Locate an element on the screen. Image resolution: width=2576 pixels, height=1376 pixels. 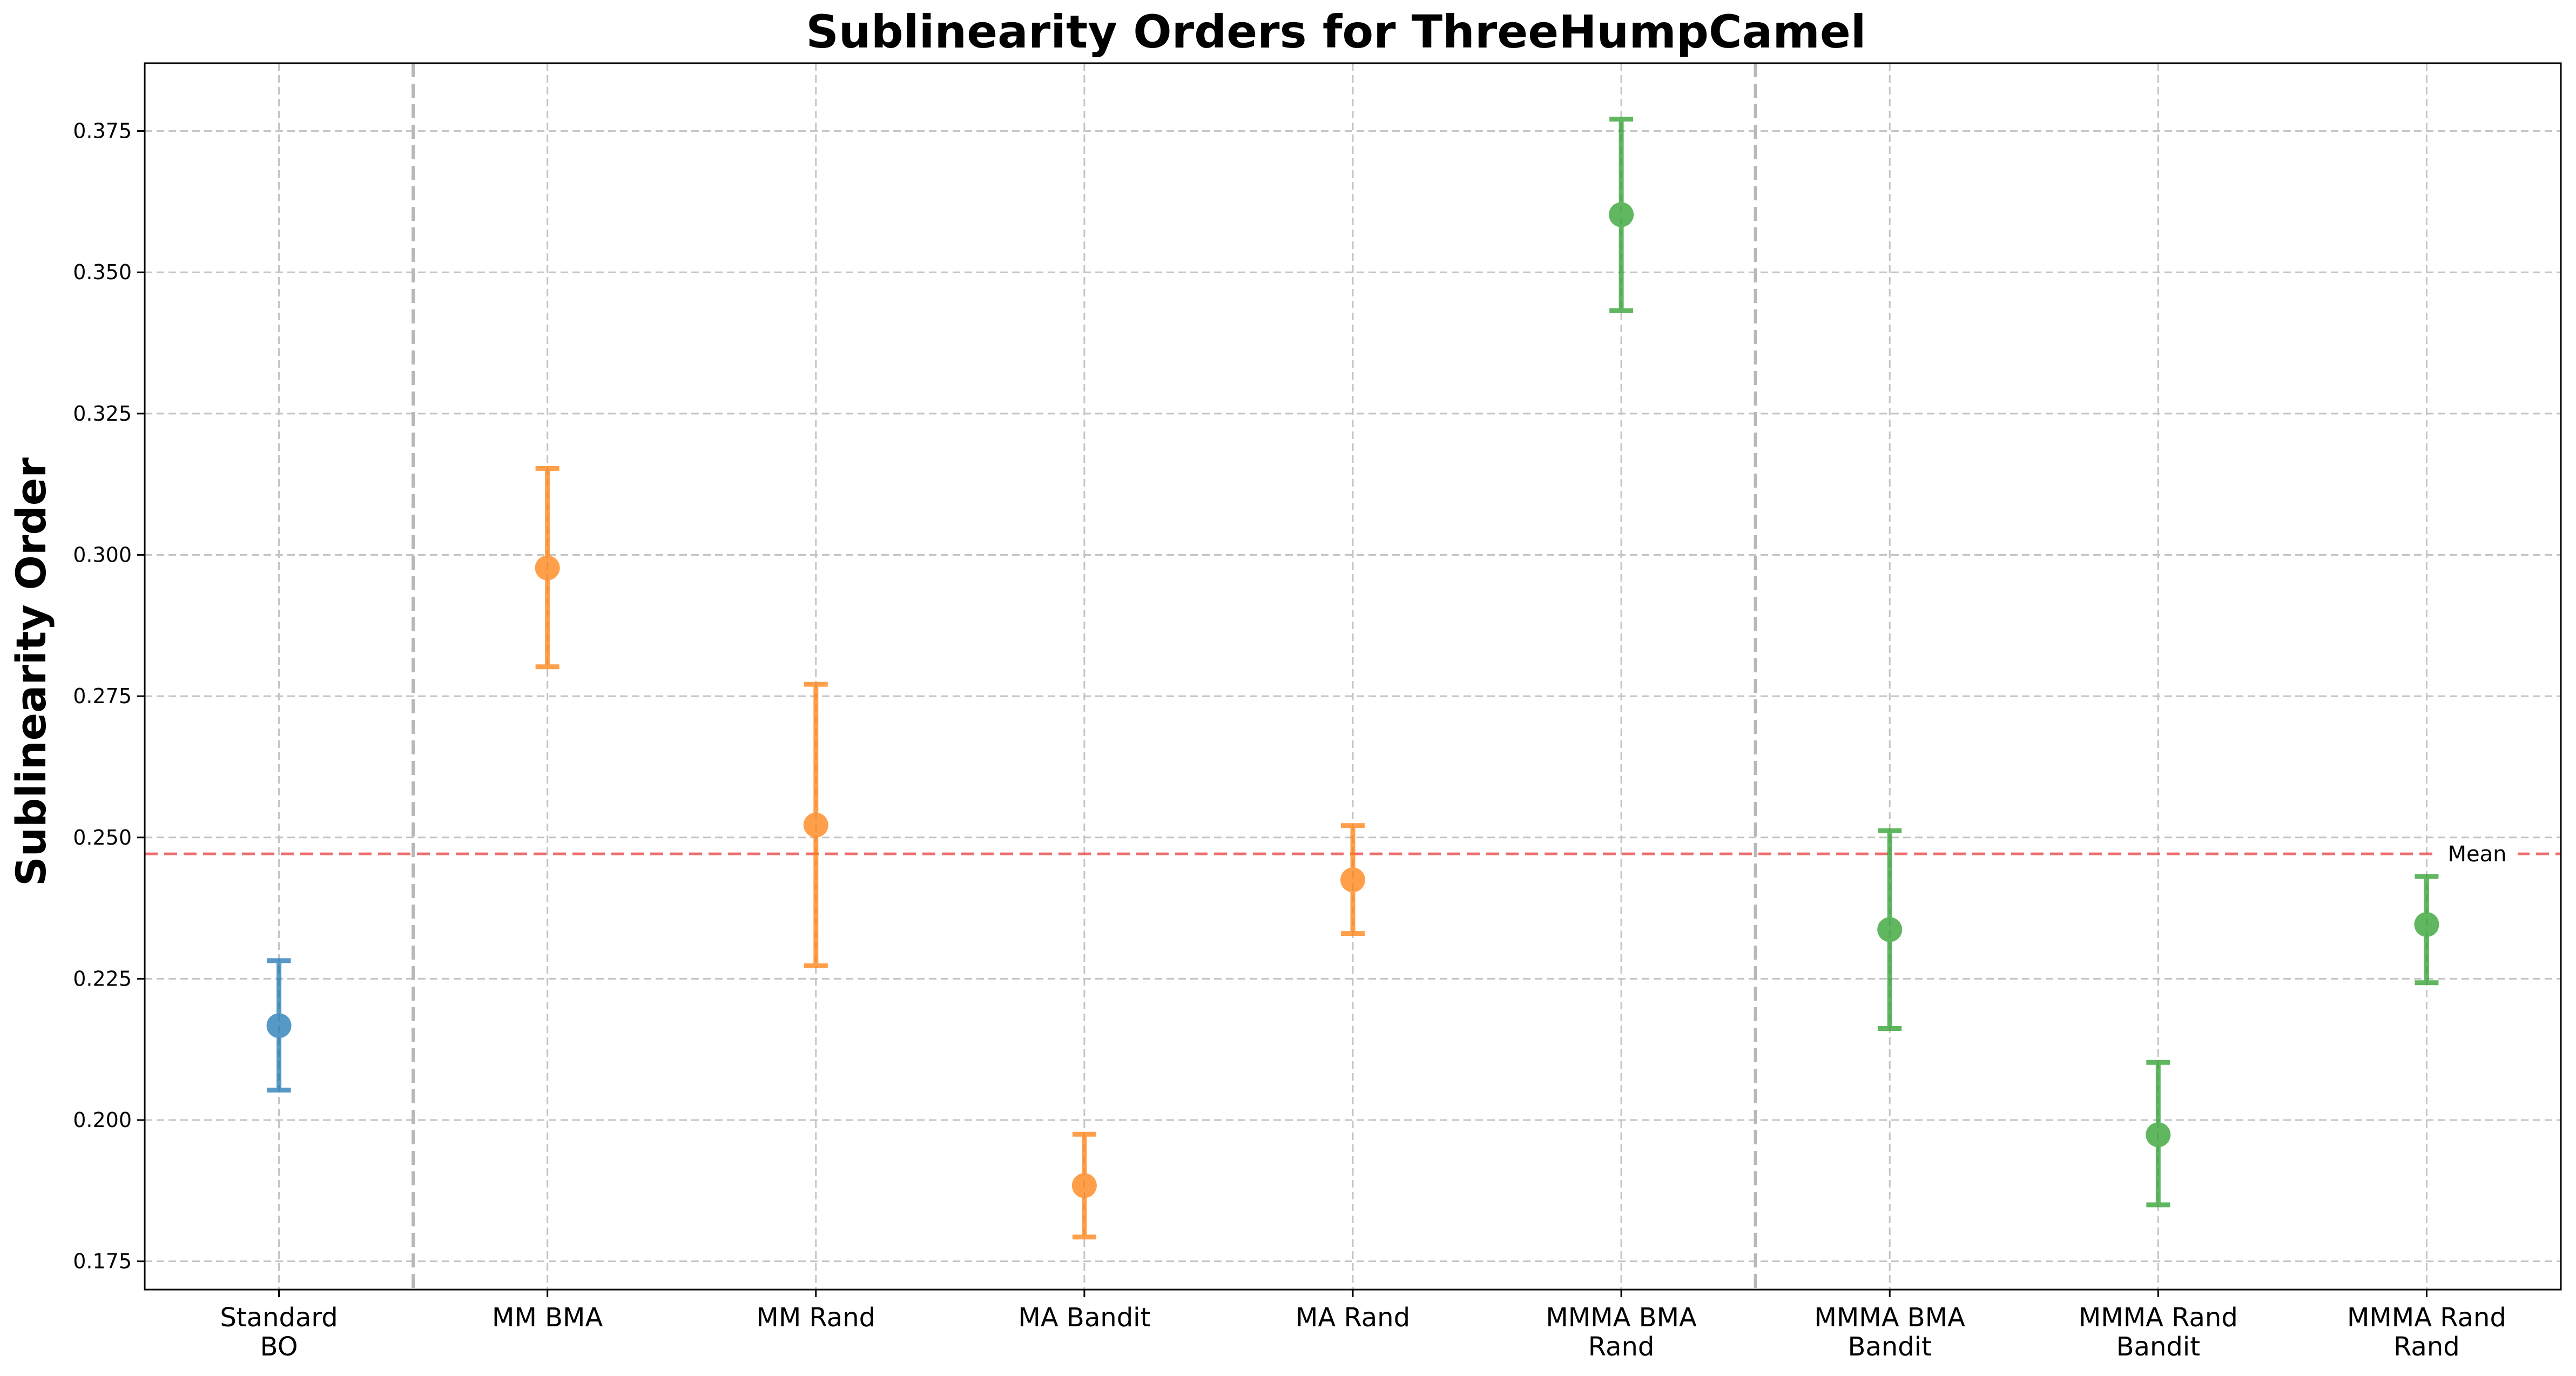
x-tick-label: MMMA BMA Bandit is located at coordinates (1889, 1332).